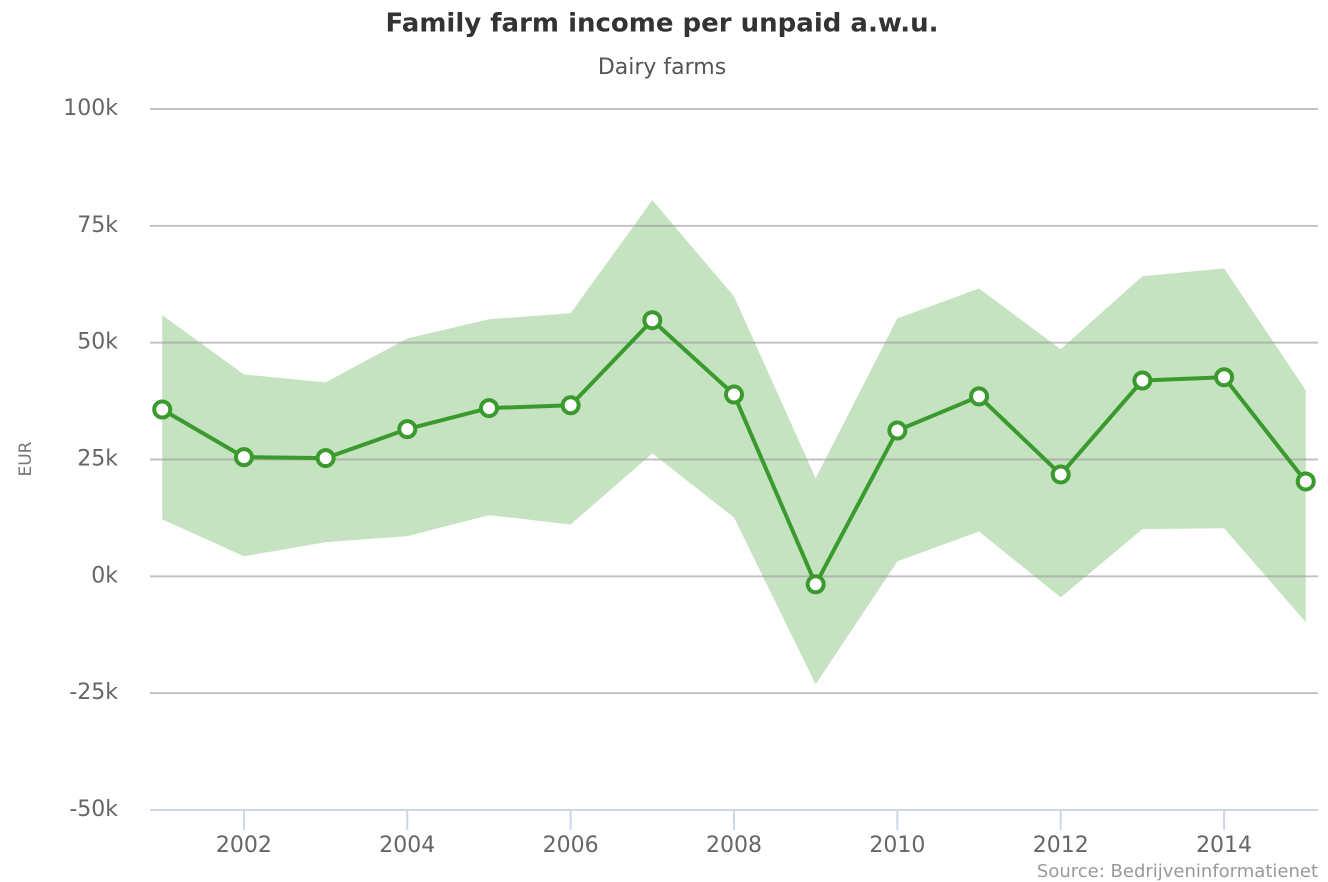 This screenshot has height=882, width=1328. I want to click on y-tick-label: 25k, so click(97, 459).